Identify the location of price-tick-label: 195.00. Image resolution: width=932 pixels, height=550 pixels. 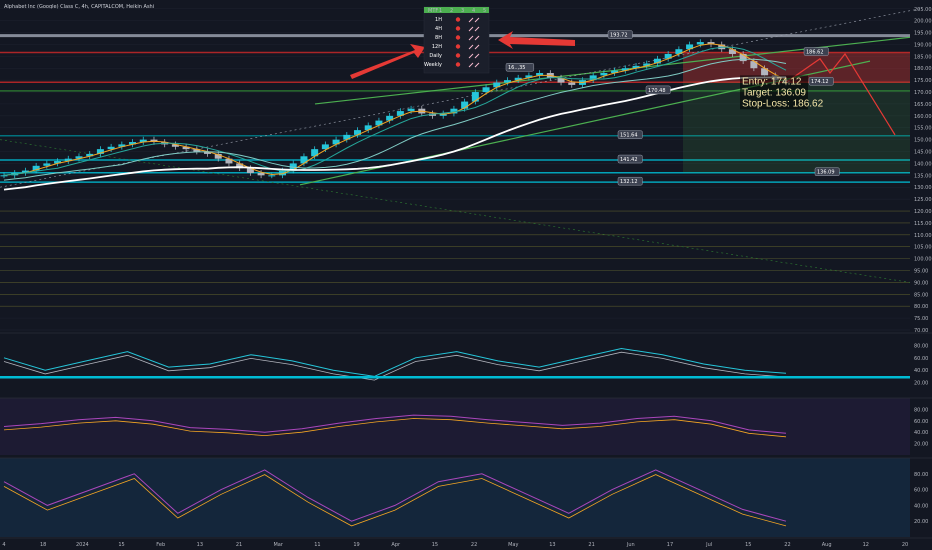
(923, 34).